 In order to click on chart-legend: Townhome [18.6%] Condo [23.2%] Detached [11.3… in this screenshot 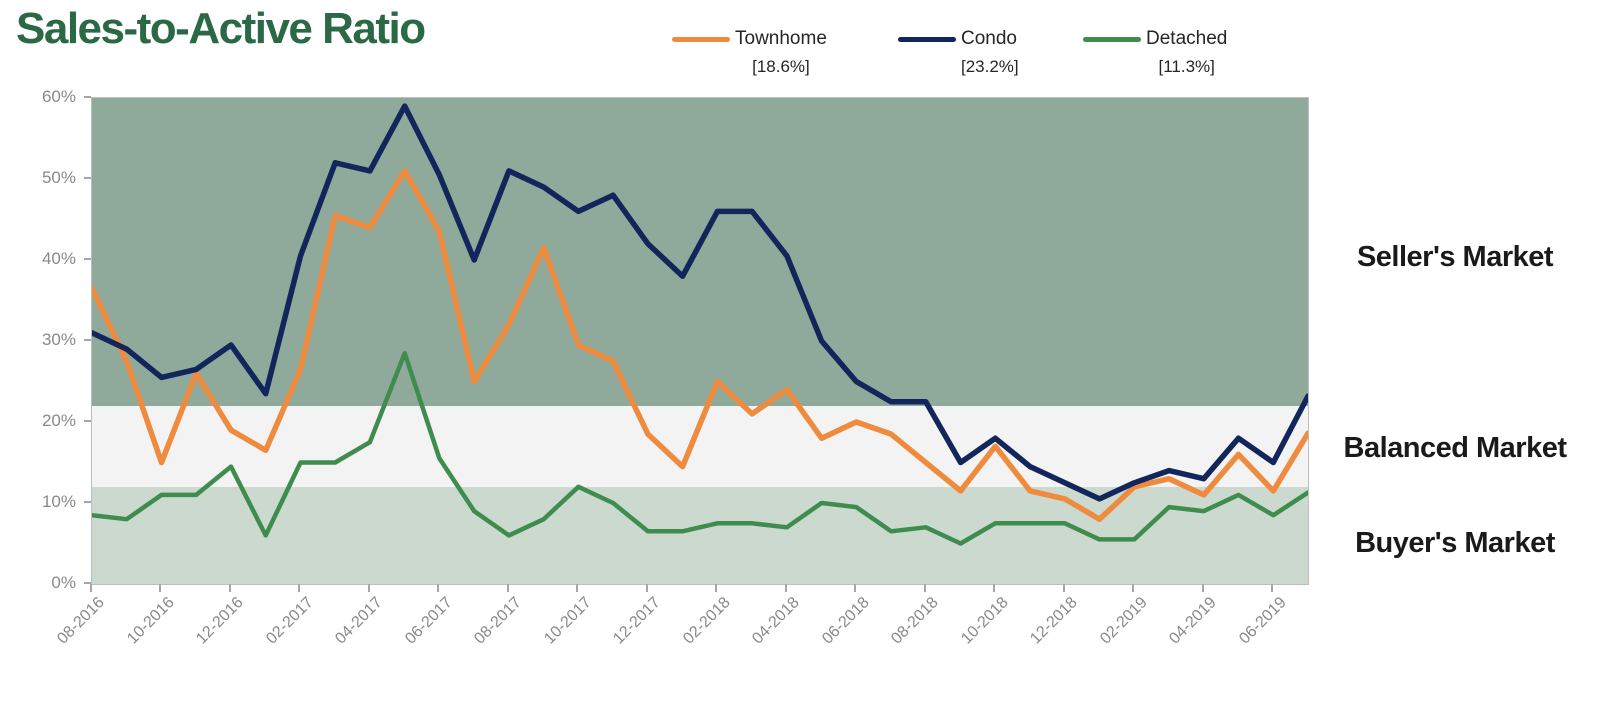, I will do `click(801, 45)`.